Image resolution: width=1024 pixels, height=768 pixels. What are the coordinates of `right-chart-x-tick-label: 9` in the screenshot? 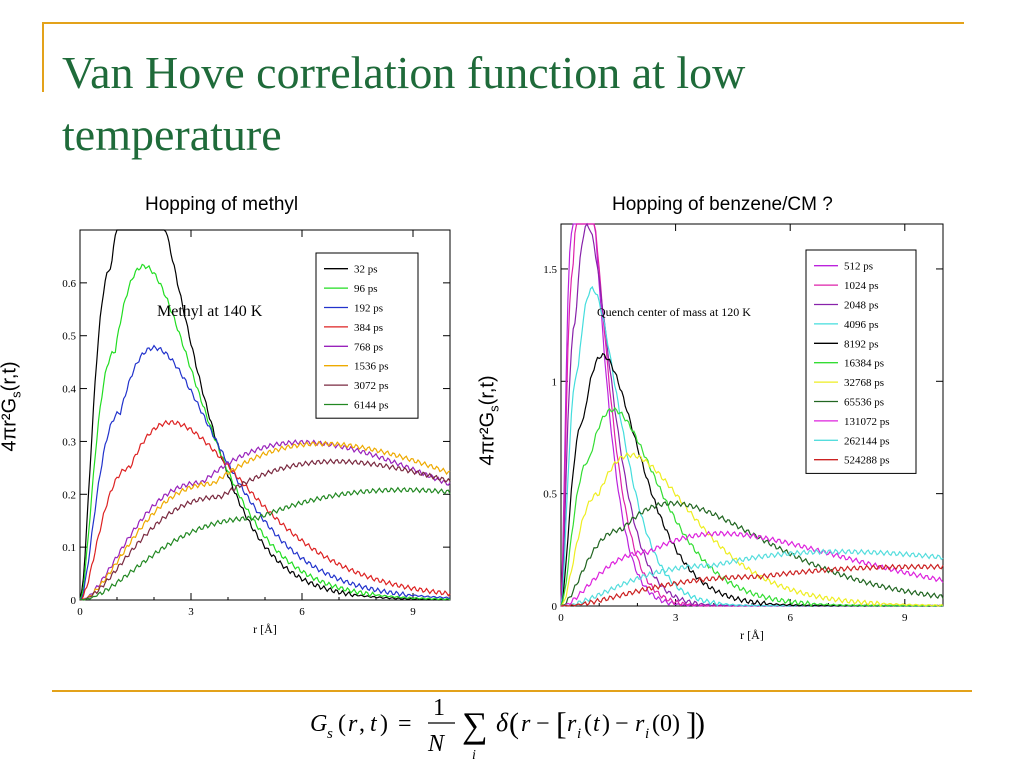 It's located at (905, 618).